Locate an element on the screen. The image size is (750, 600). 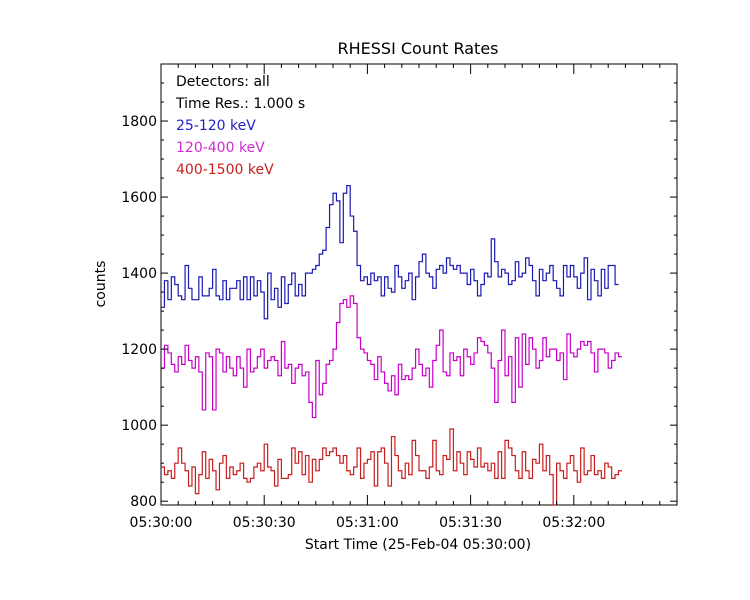
y-tick-label: 1400 is located at coordinates (139, 274).